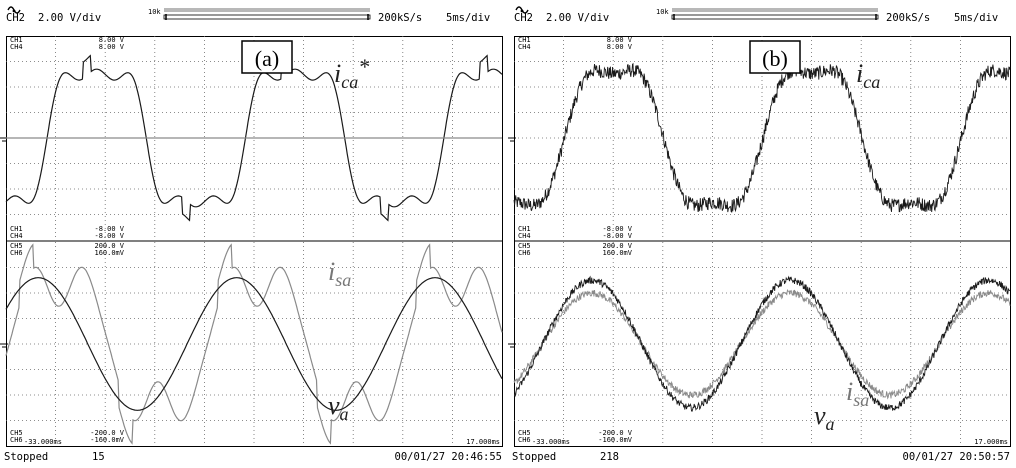 The height and width of the screenshot is (468, 1016). I want to click on scope-footer: Stopped 15 00/01/27 20:46:55, so click(253, 457).